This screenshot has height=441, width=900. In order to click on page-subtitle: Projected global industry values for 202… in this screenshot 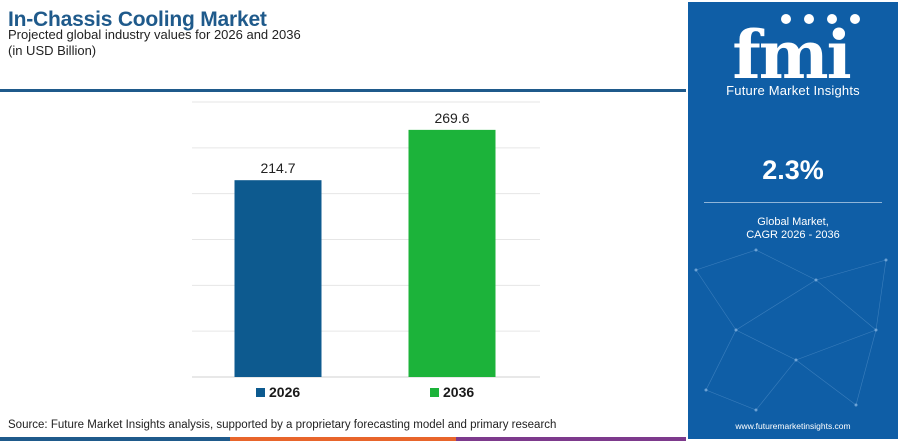, I will do `click(154, 34)`.